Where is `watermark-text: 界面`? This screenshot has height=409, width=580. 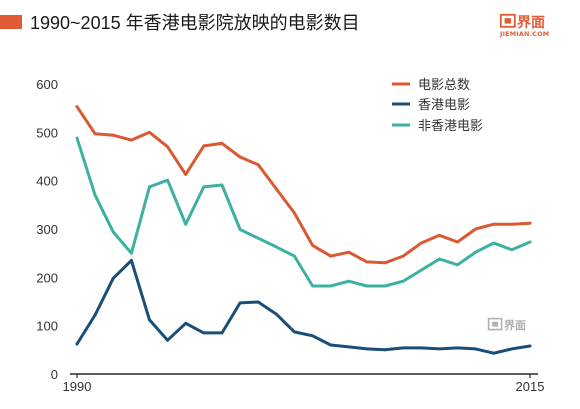 watermark-text: 界面 is located at coordinates (515, 325).